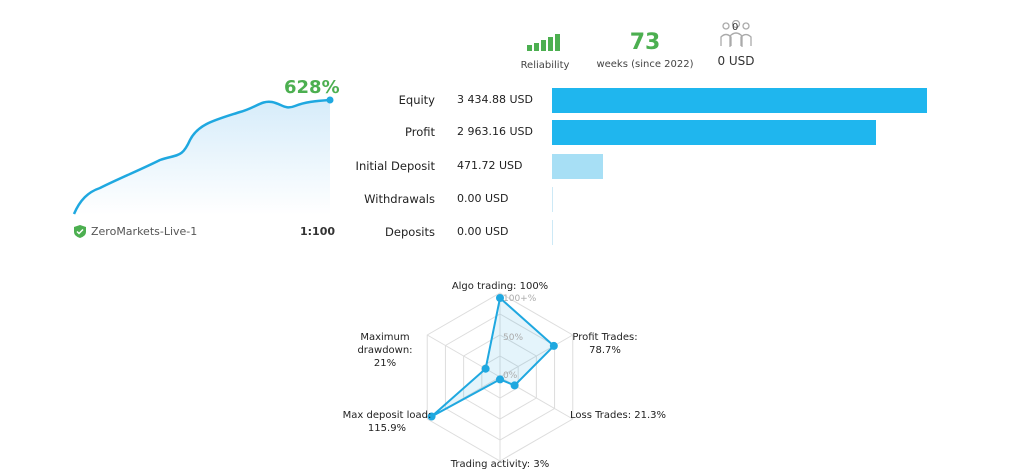 This screenshot has width=1024, height=476. What do you see at coordinates (490, 165) in the screenshot?
I see `balance-value: 471.72 USD` at bounding box center [490, 165].